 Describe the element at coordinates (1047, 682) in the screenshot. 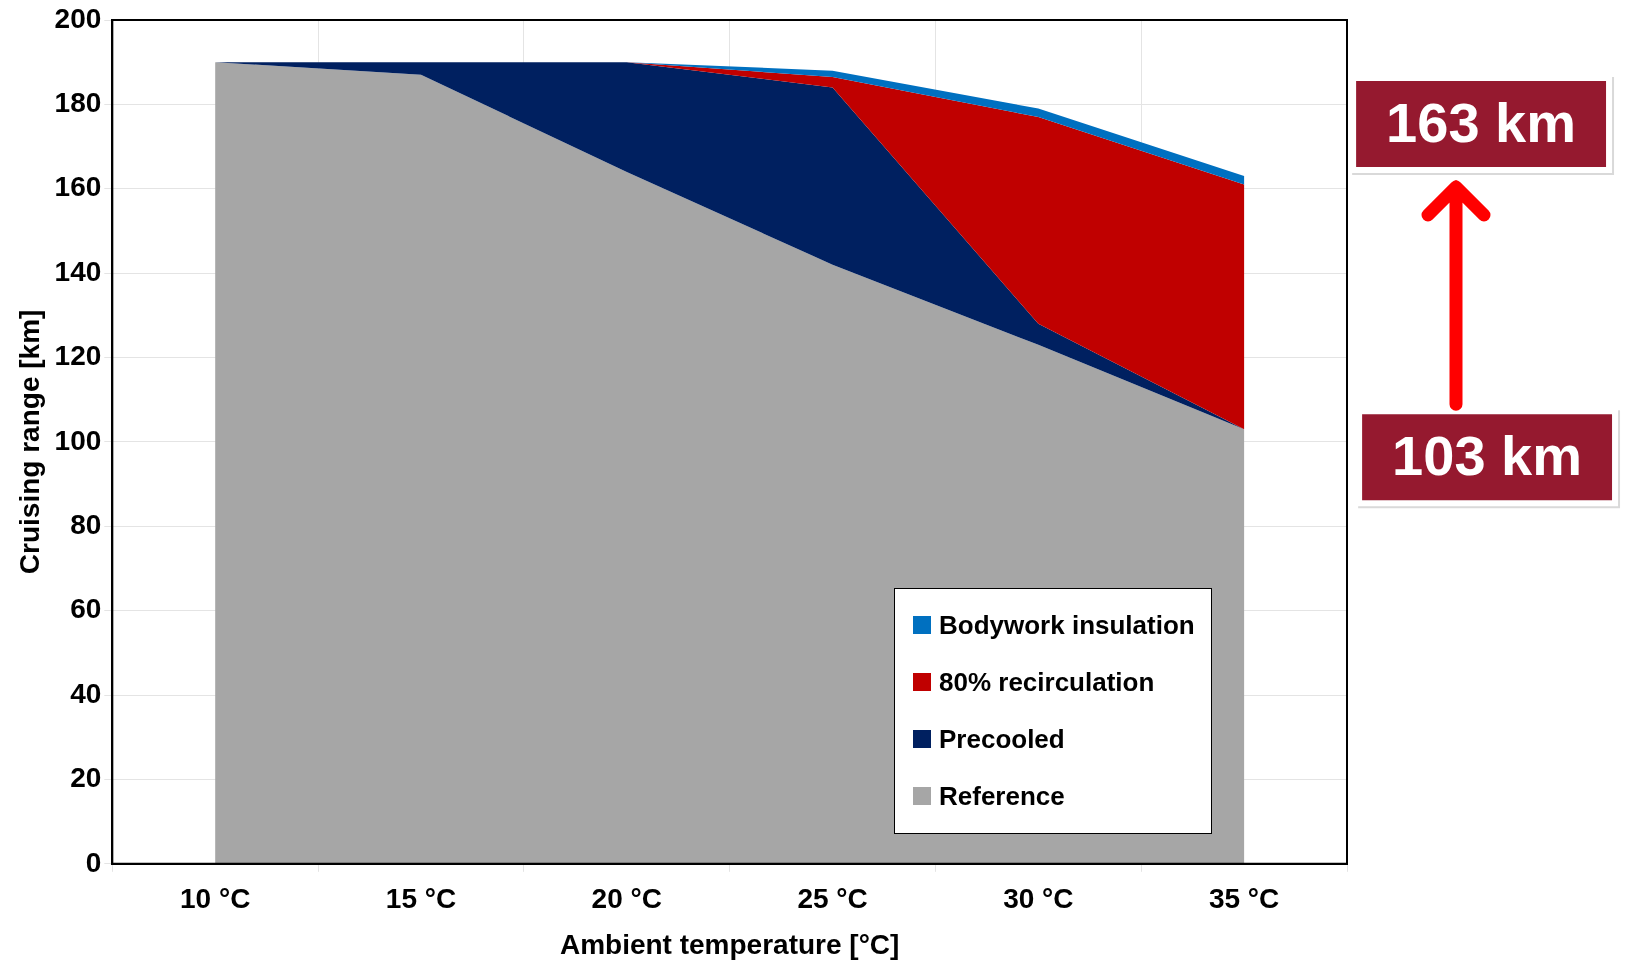

I see `legend-label: 80% recirculation` at that location.